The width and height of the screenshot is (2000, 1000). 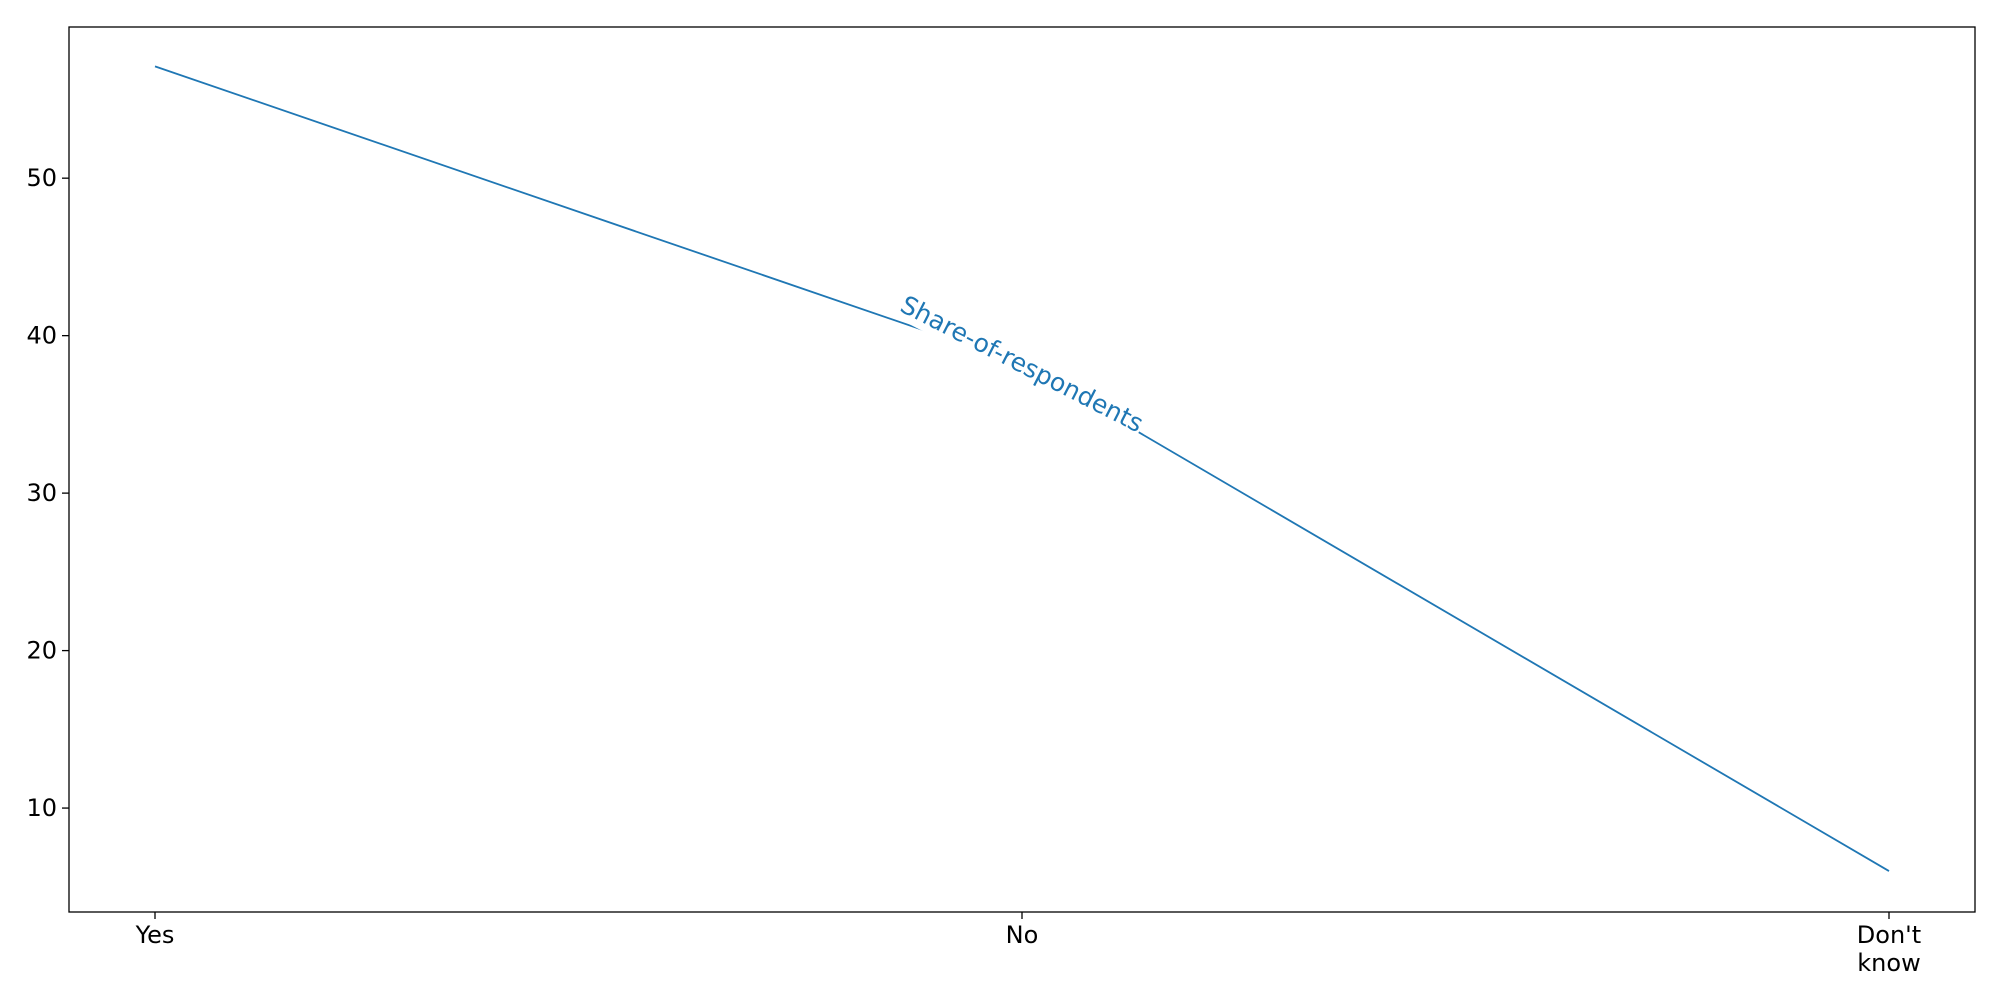 I want to click on x-tick-label: Yes, so click(x=155, y=935).